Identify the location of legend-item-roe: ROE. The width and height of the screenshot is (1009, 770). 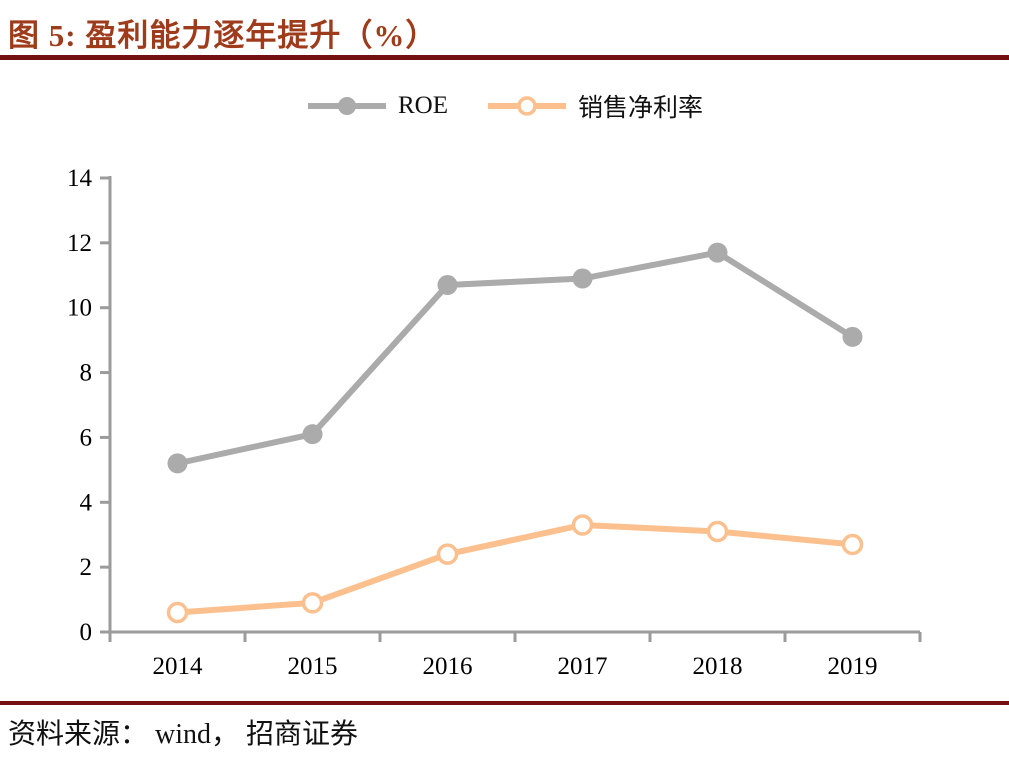
(377, 106).